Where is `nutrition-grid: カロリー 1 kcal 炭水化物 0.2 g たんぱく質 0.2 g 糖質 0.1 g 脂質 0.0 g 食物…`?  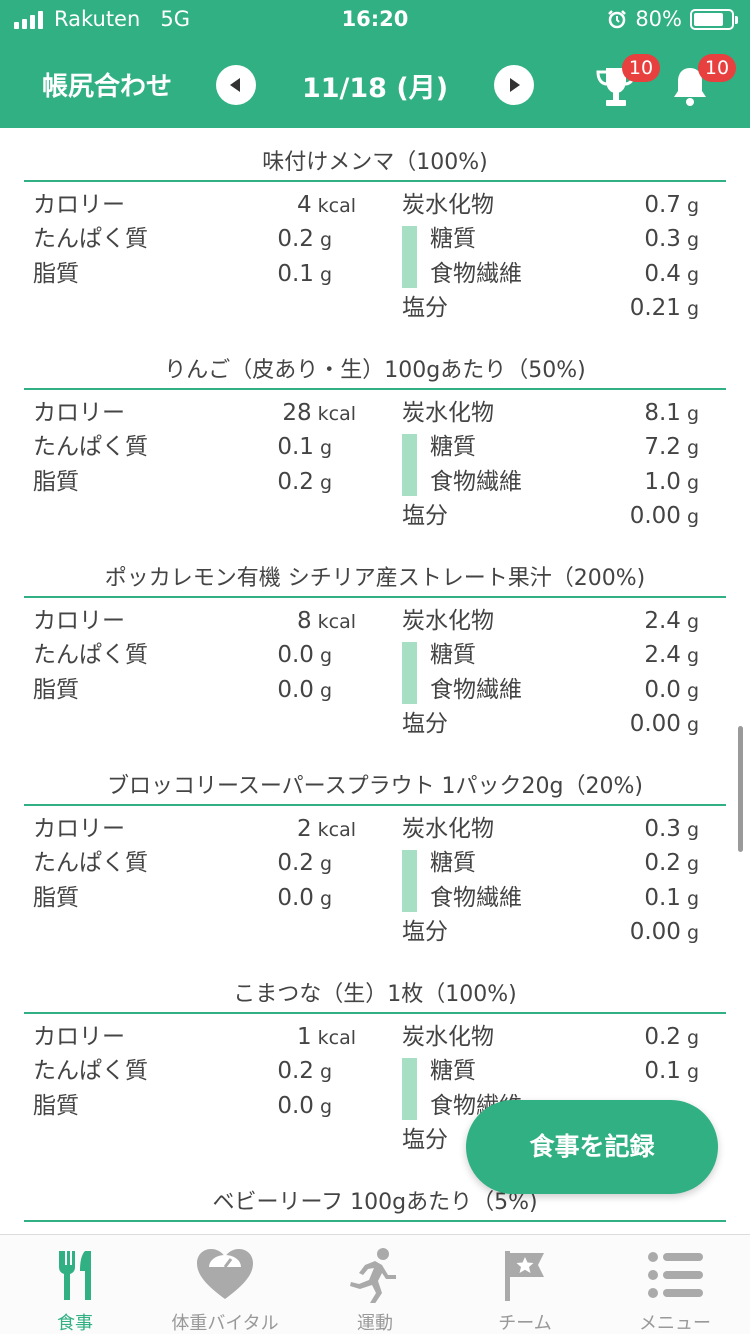 nutrition-grid: カロリー 1 kcal 炭水化物 0.2 g たんぱく質 0.2 g 糖質 0.1 g 脂質 0.0 g 食物… is located at coordinates (375, 1090).